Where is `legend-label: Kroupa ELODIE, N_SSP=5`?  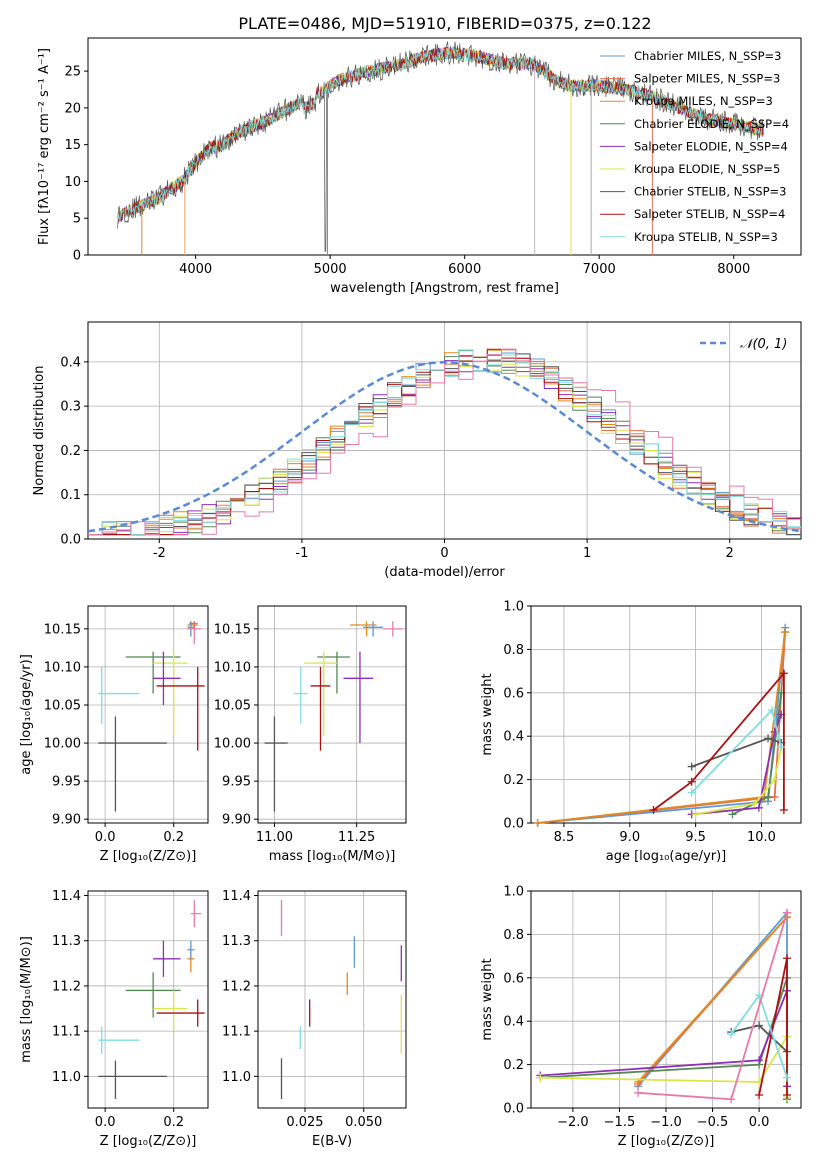 legend-label: Kroupa ELODIE, N_SSP=5 is located at coordinates (707, 169).